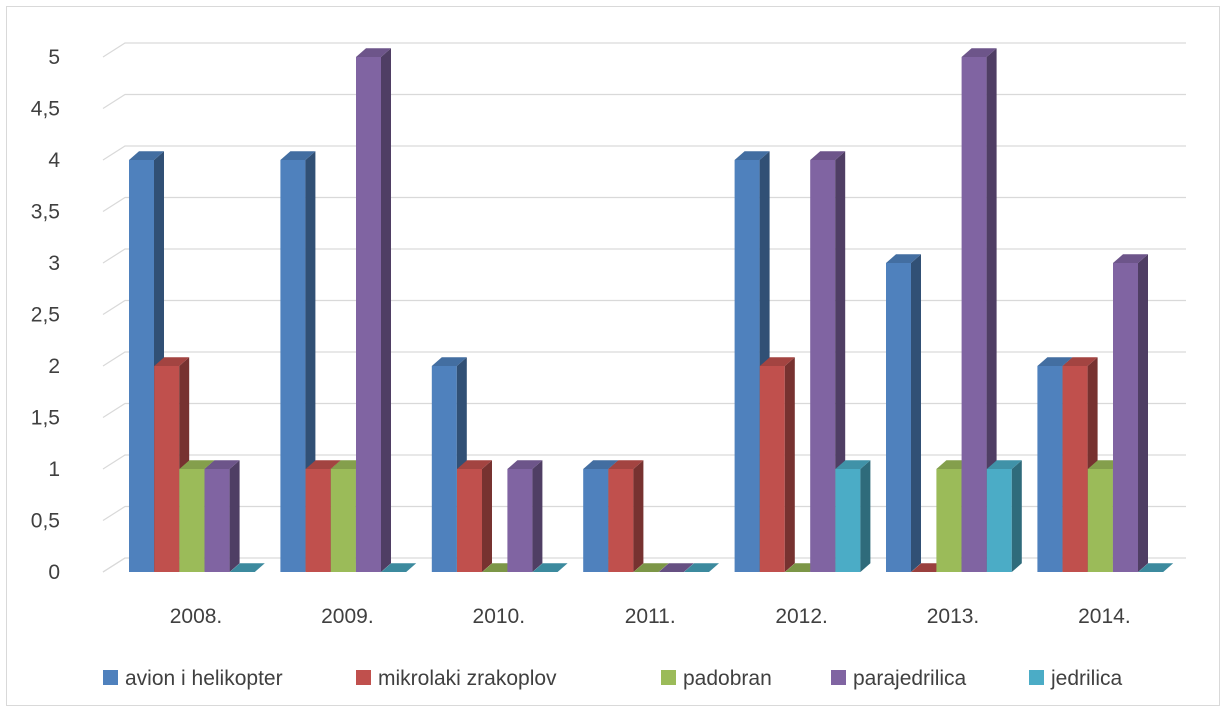 The image size is (1229, 713). Describe the element at coordinates (45, 521) in the screenshot. I see `y-tick-label: 0,5` at that location.